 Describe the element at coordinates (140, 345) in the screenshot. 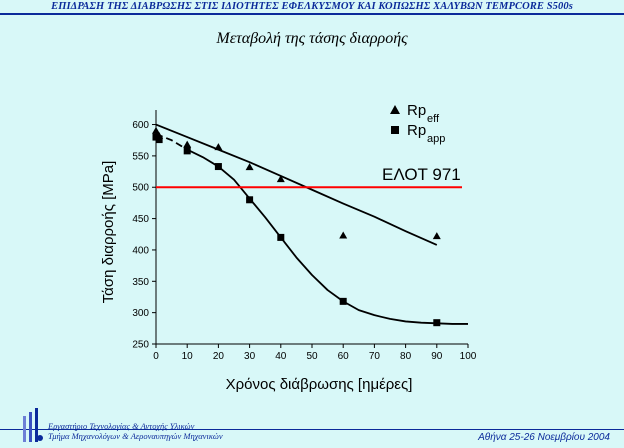

I see `y-tick-label: 250` at that location.